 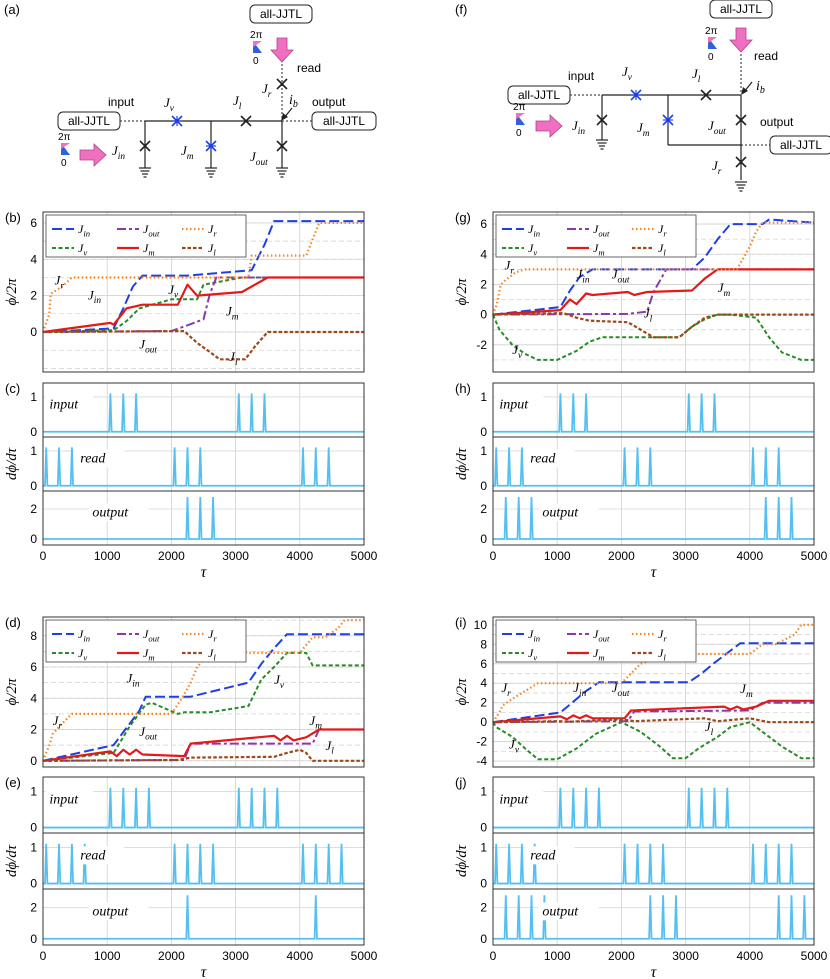 What do you see at coordinates (212, 635) in the screenshot?
I see `legend-entry: Jr` at bounding box center [212, 635].